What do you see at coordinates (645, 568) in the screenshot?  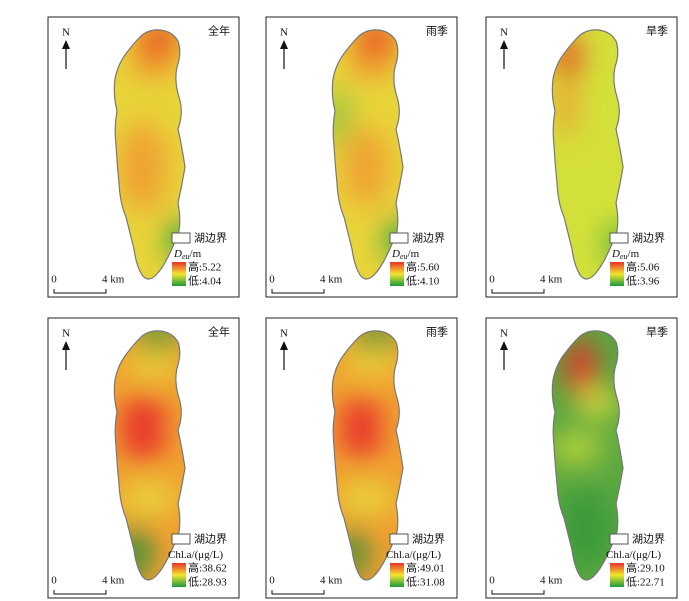 I see `high-label: 高:29.10` at bounding box center [645, 568].